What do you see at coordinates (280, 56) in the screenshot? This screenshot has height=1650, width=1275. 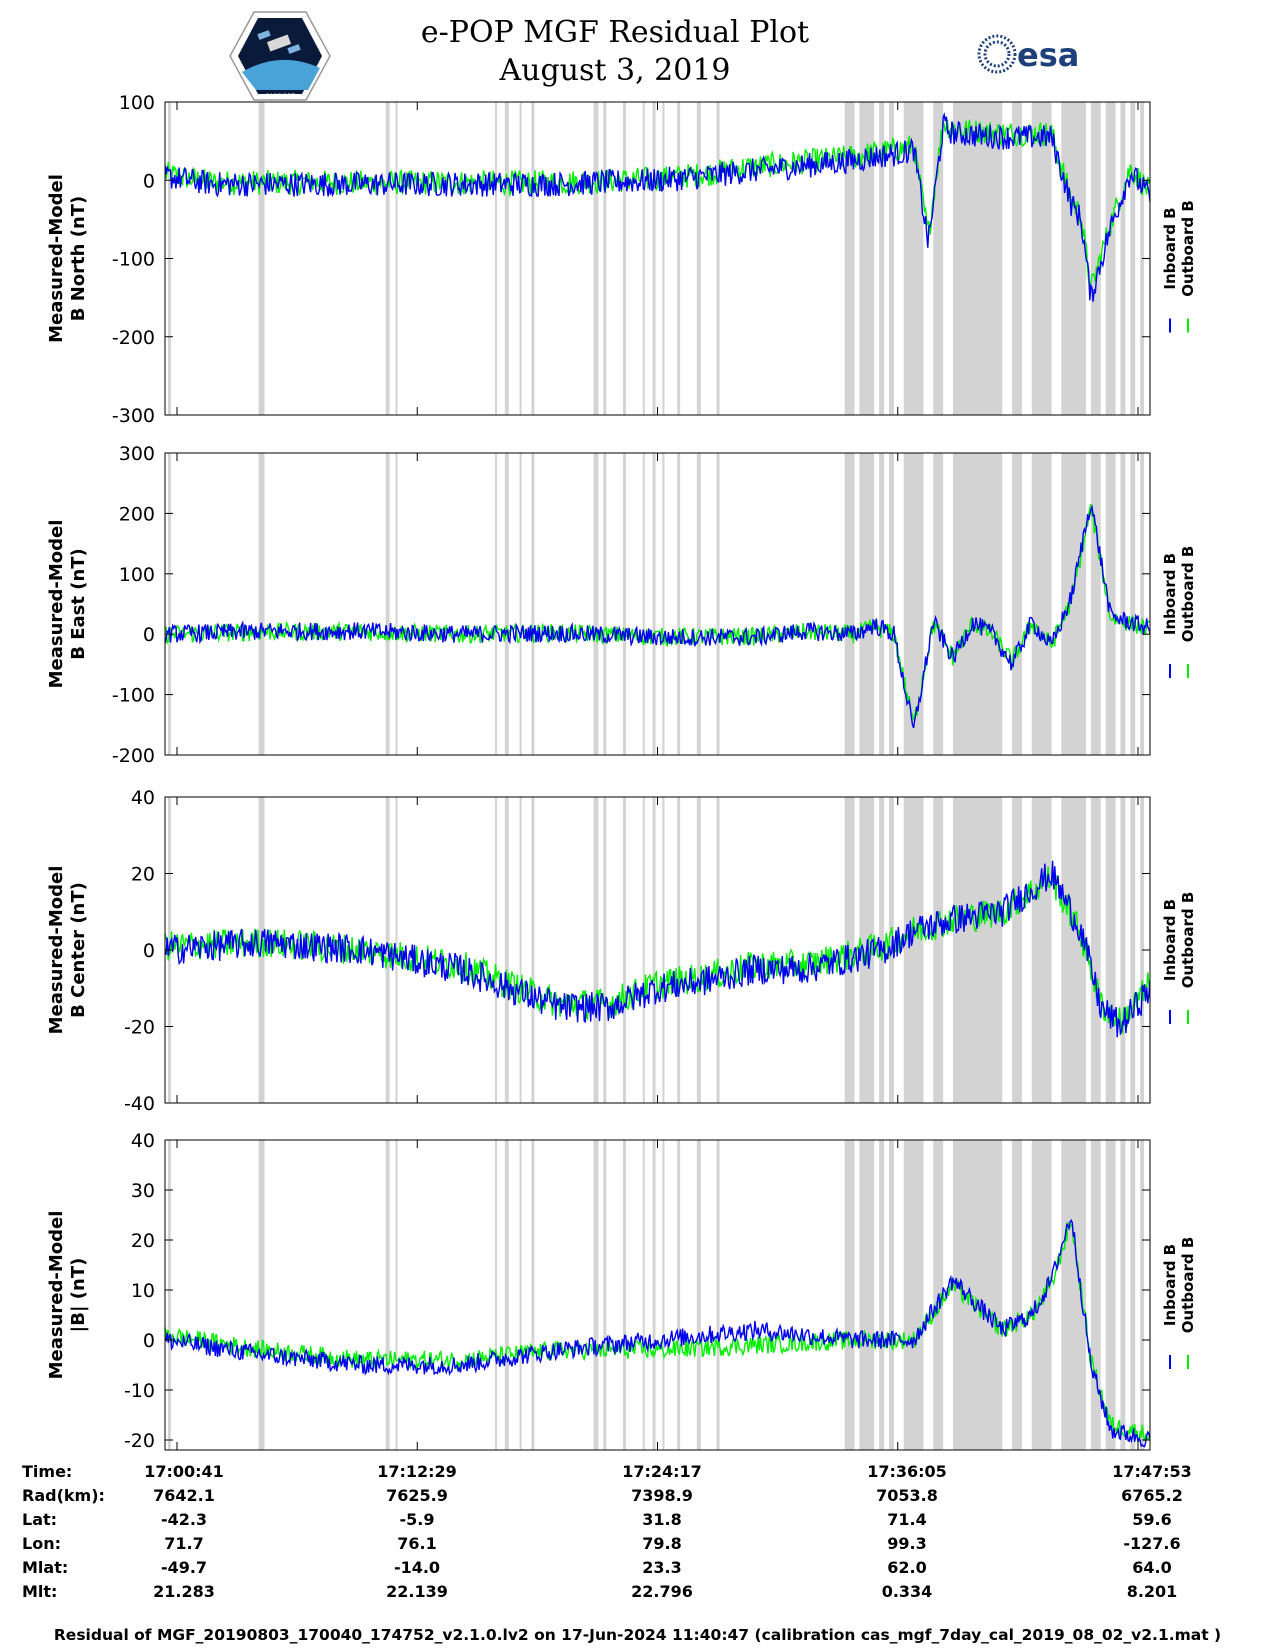 I see `cassiope-logo: CASSIOPE` at bounding box center [280, 56].